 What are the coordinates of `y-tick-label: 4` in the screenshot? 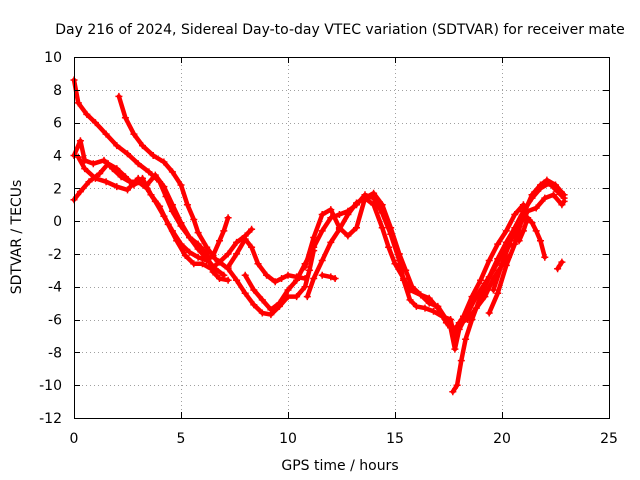 It's located at (57, 156).